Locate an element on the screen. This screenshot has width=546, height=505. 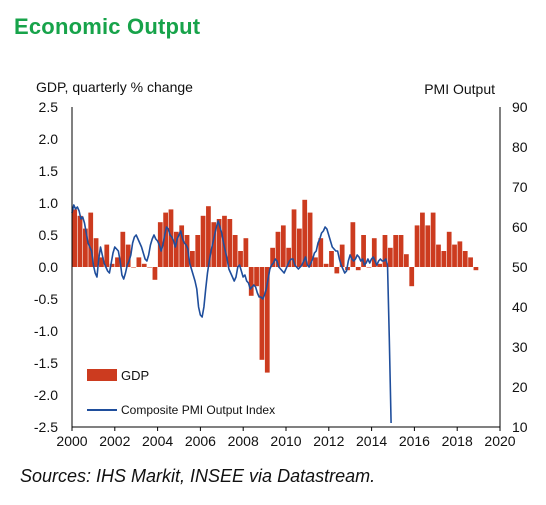
right-tick-label: 20 is located at coordinates (520, 387).